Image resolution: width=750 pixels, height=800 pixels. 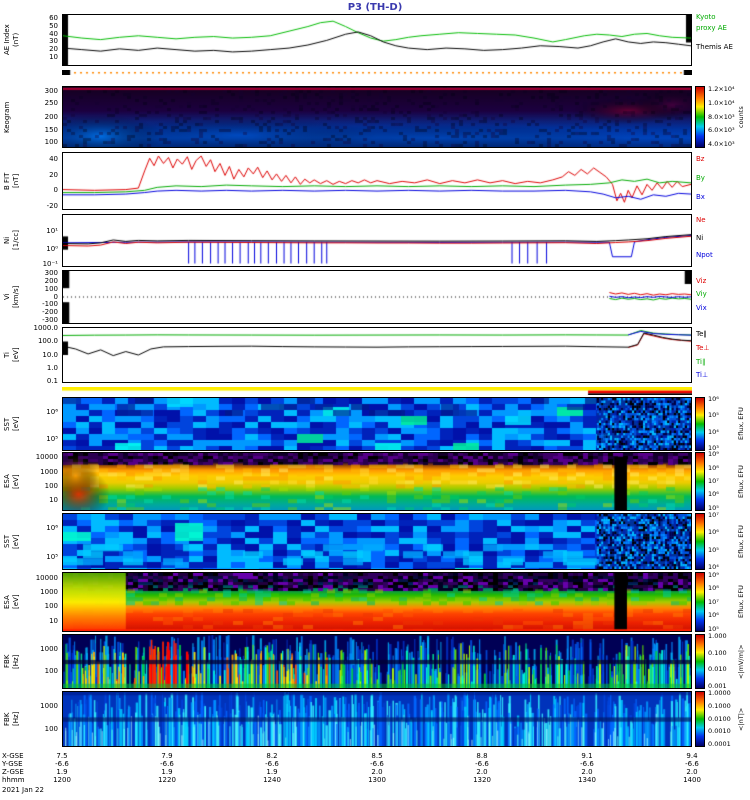 I want to click on y-tick-label: 30, so click(x=53, y=41).